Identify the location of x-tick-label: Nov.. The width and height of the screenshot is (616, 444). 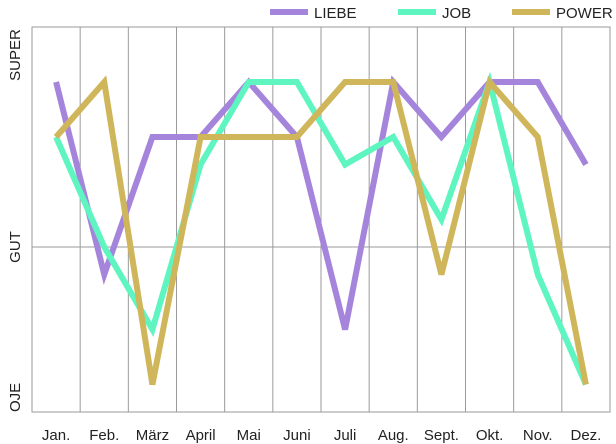
(538, 435).